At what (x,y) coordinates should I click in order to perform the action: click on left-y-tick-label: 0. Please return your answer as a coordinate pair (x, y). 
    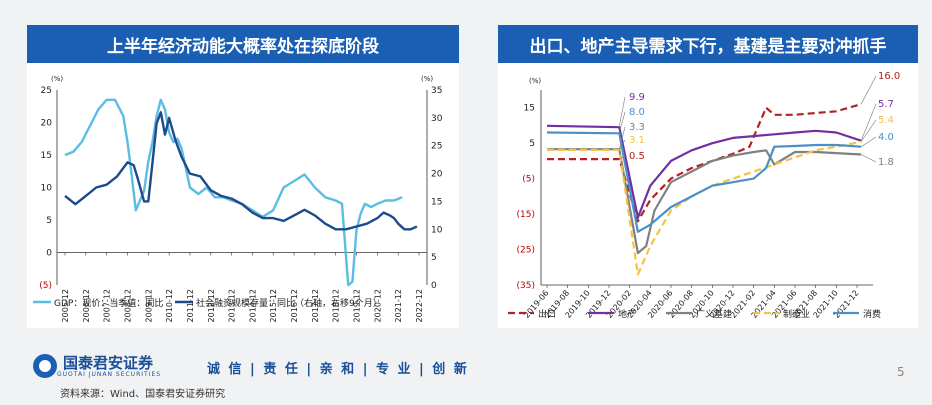
    Looking at the image, I should click on (49, 254).